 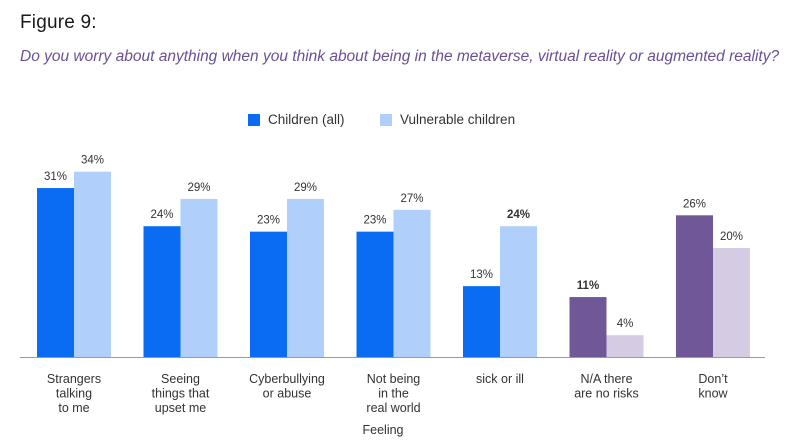 What do you see at coordinates (161, 215) in the screenshot?
I see `data-label-children-all-1: 24%` at bounding box center [161, 215].